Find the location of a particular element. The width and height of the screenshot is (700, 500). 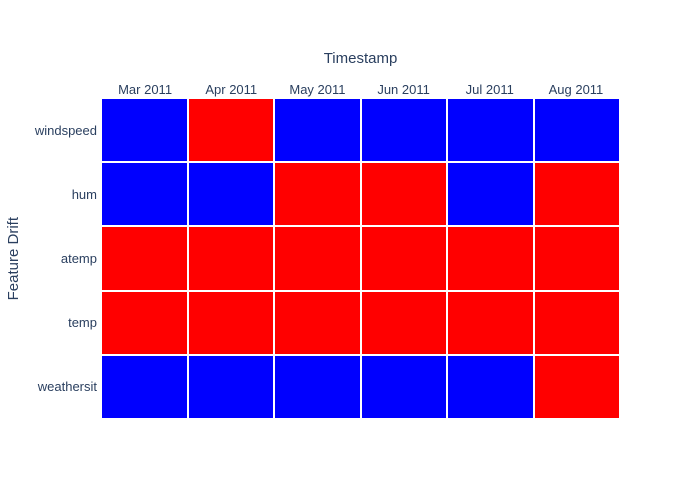

x-tick-label: Jul 2011 is located at coordinates (489, 89).